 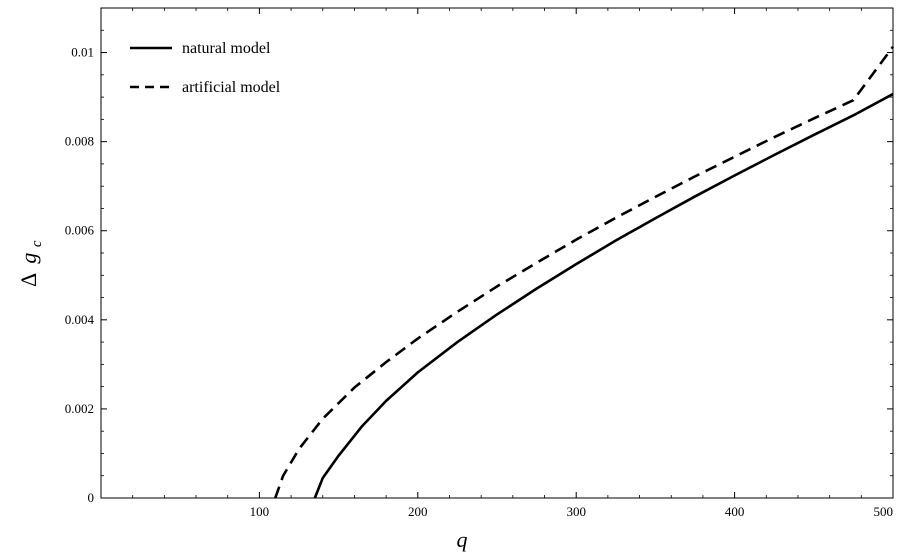 What do you see at coordinates (418, 511) in the screenshot?
I see `x-tick-label: 200` at bounding box center [418, 511].